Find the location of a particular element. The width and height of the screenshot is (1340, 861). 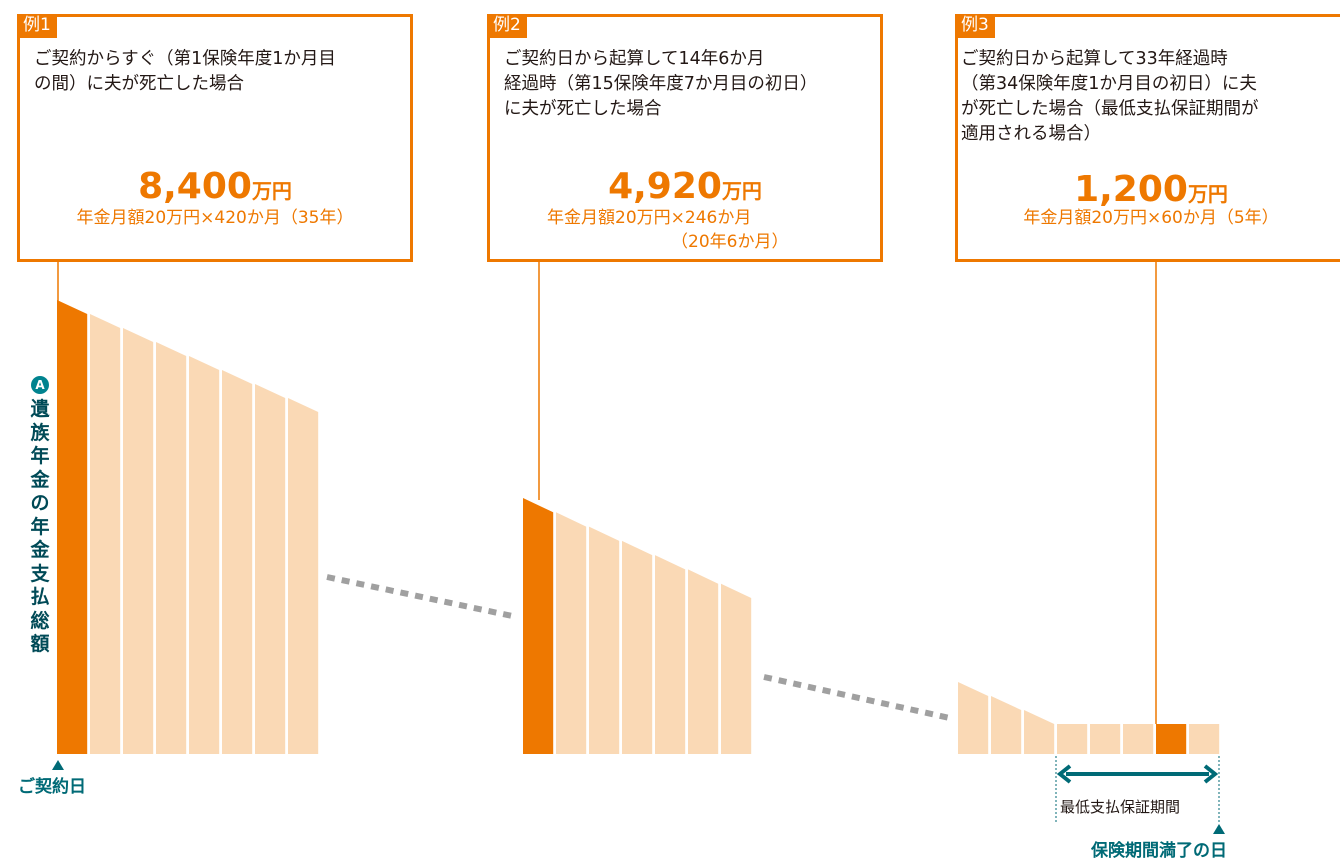

example-tag-2: 例2 is located at coordinates (507, 26).